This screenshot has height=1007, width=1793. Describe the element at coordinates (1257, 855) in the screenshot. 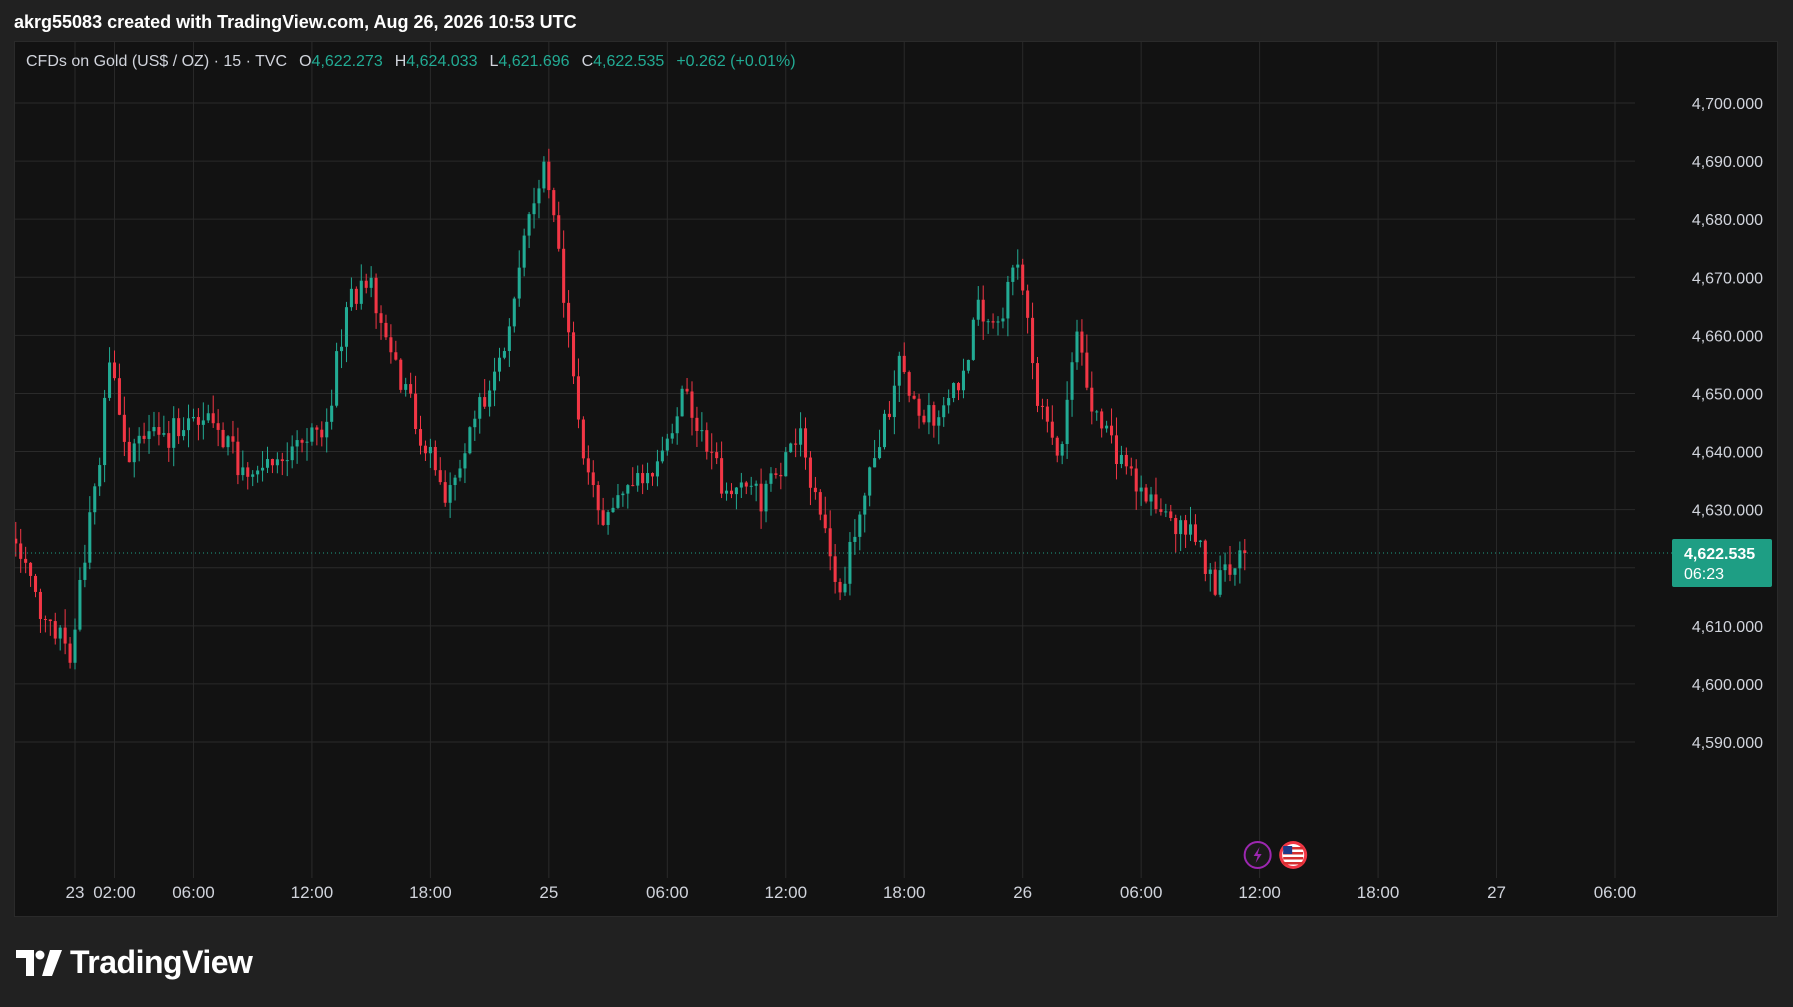

I see `flash-event-icon` at that location.